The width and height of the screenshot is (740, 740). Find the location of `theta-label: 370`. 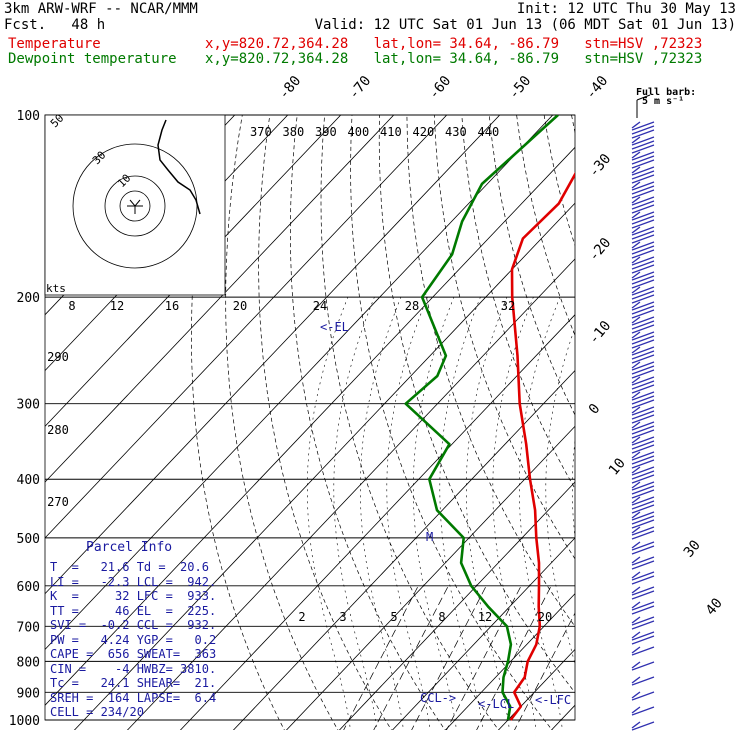

theta-label: 370 is located at coordinates (261, 132).